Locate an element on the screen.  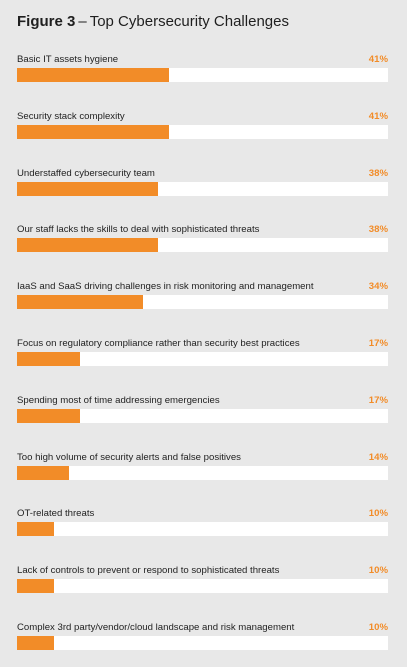
bar-value-label: 34% is located at coordinates (378, 287).